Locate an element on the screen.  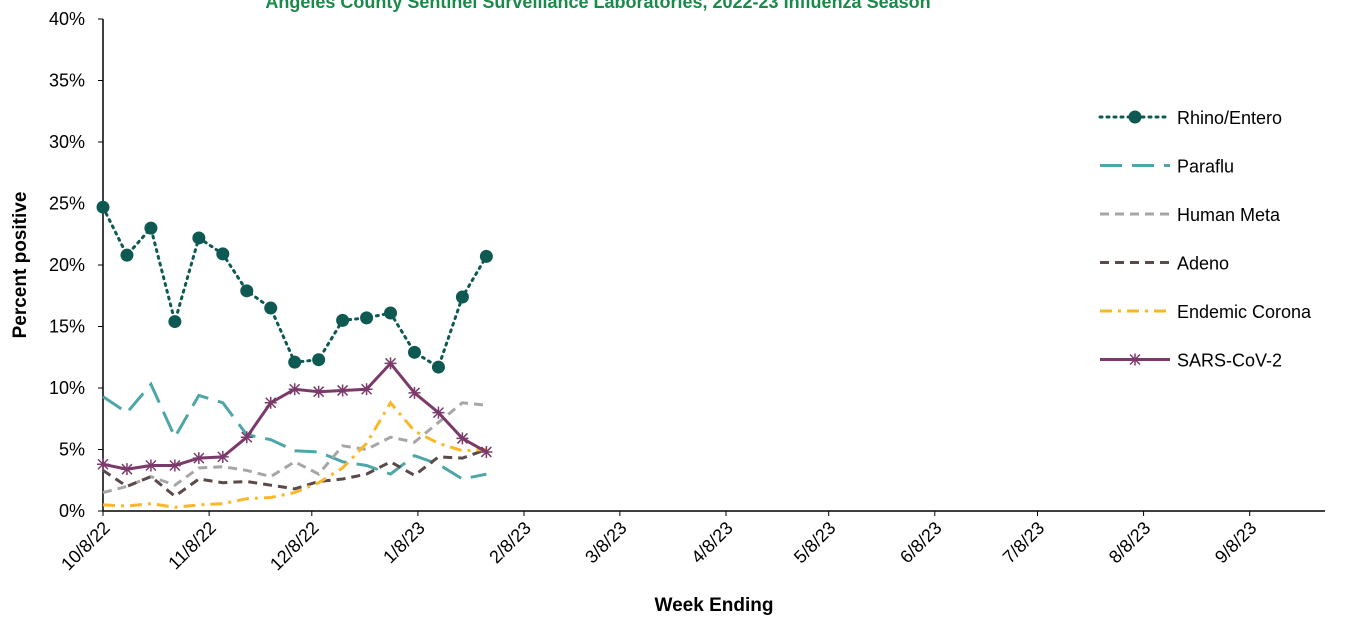
y-tick-label: 5% is located at coordinates (72, 450).